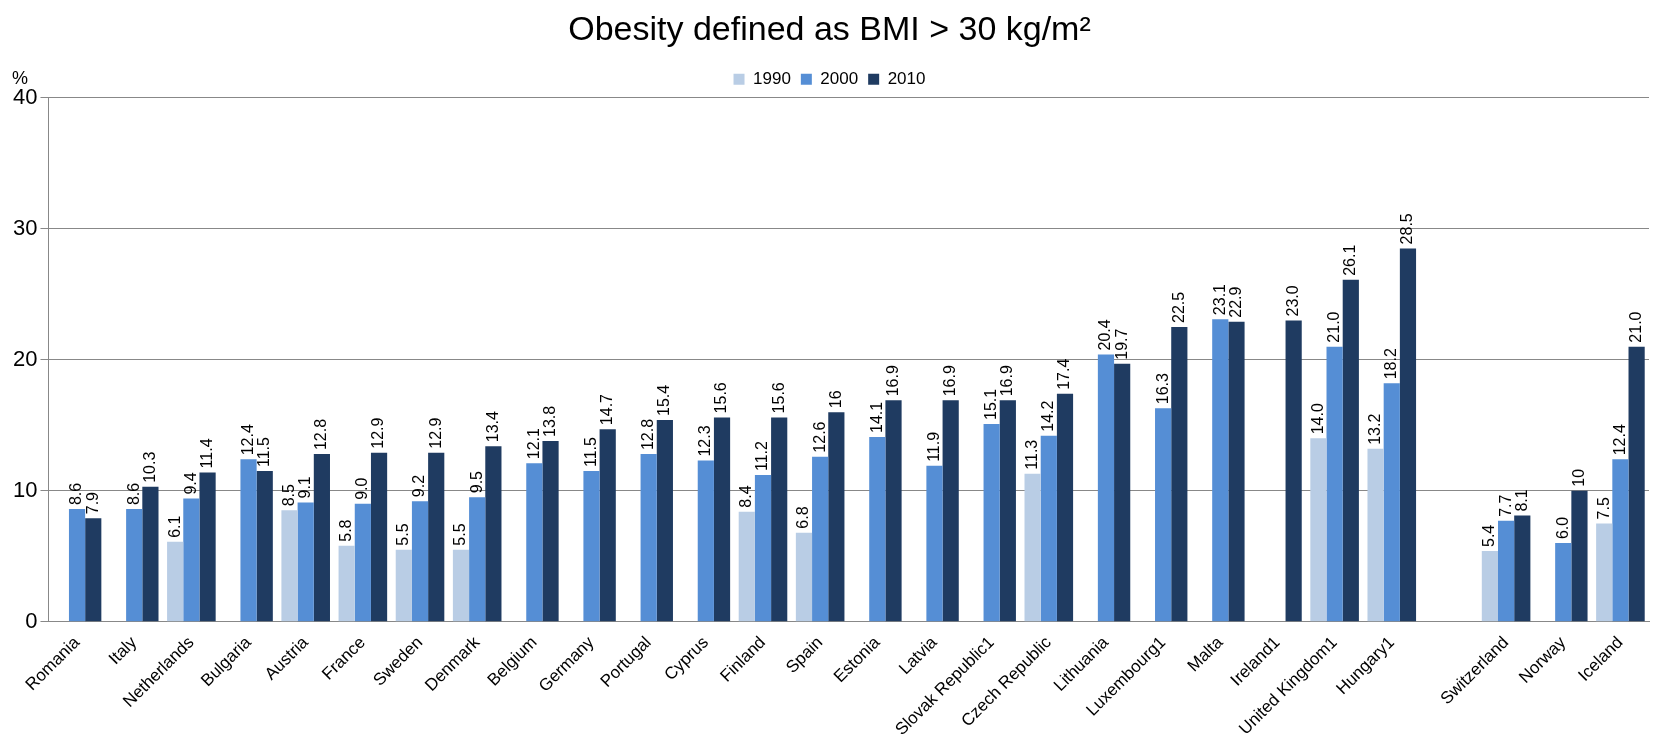  What do you see at coordinates (1391, 364) in the screenshot?
I see `data-label: 18.2` at bounding box center [1391, 364].